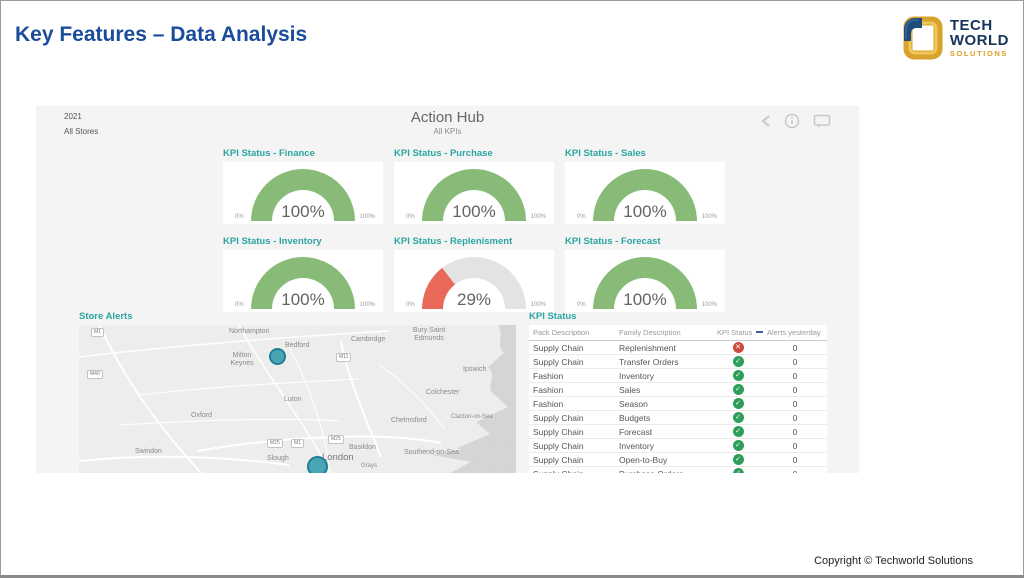 The width and height of the screenshot is (1024, 578). What do you see at coordinates (443, 153) in the screenshot?
I see `gauge-title: KPI Status - Purchase` at bounding box center [443, 153].